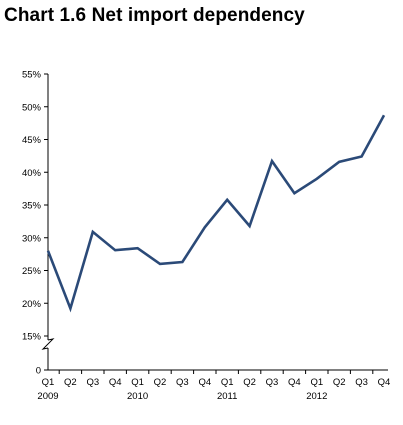 The width and height of the screenshot is (403, 425). I want to click on chart-title: Chart 1.6 Net import dependency, so click(154, 15).